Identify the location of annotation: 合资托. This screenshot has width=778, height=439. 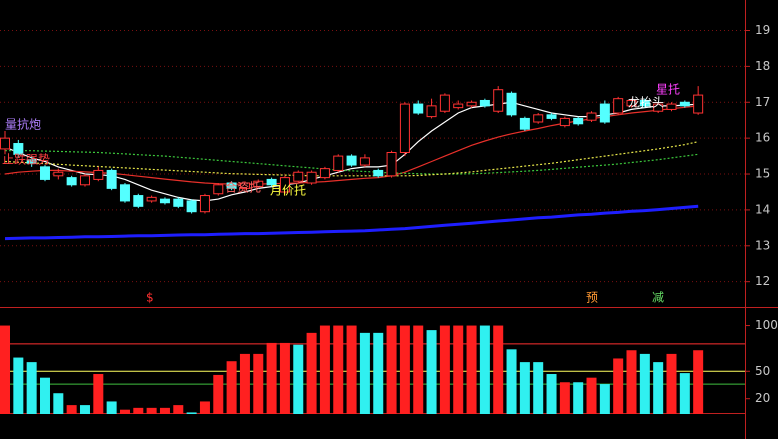
(243, 187).